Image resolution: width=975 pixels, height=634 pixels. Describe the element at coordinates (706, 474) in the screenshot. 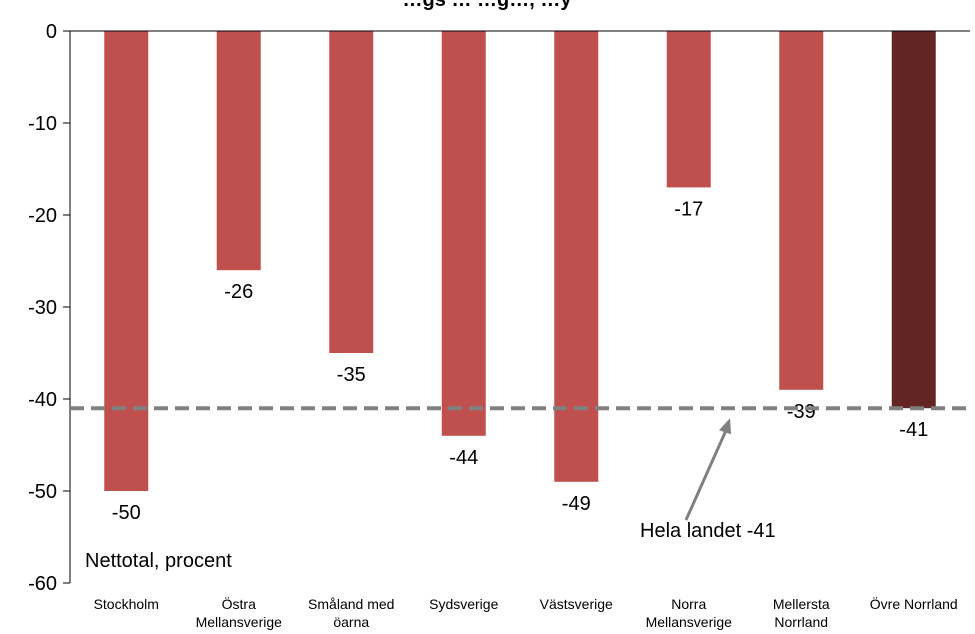

I see `annotation-arrow-shaft` at that location.